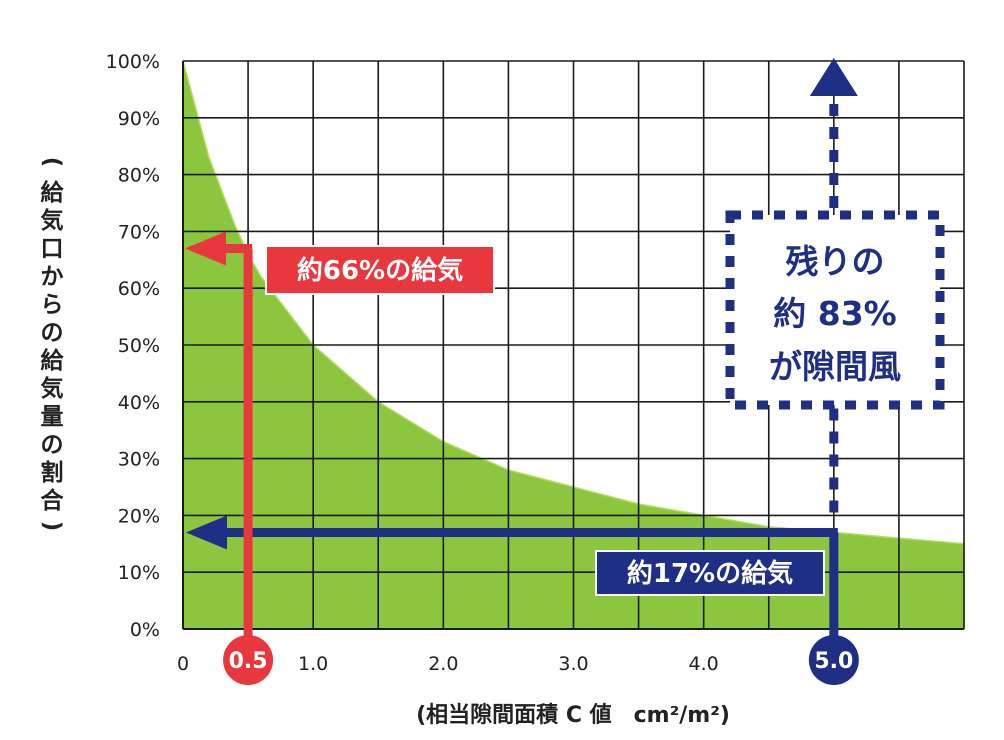 The width and height of the screenshot is (1004, 740). I want to click on y-tick-label: 70%, so click(139, 232).